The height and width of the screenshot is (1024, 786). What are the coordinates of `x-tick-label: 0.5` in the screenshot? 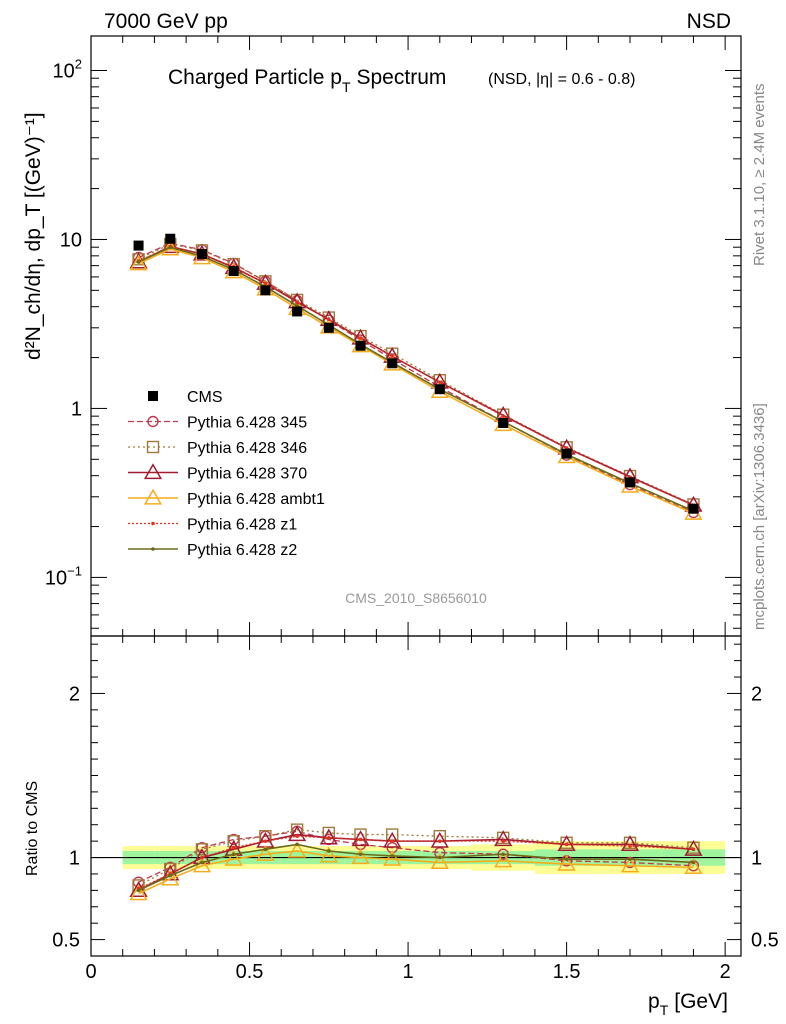 It's located at (250, 972).